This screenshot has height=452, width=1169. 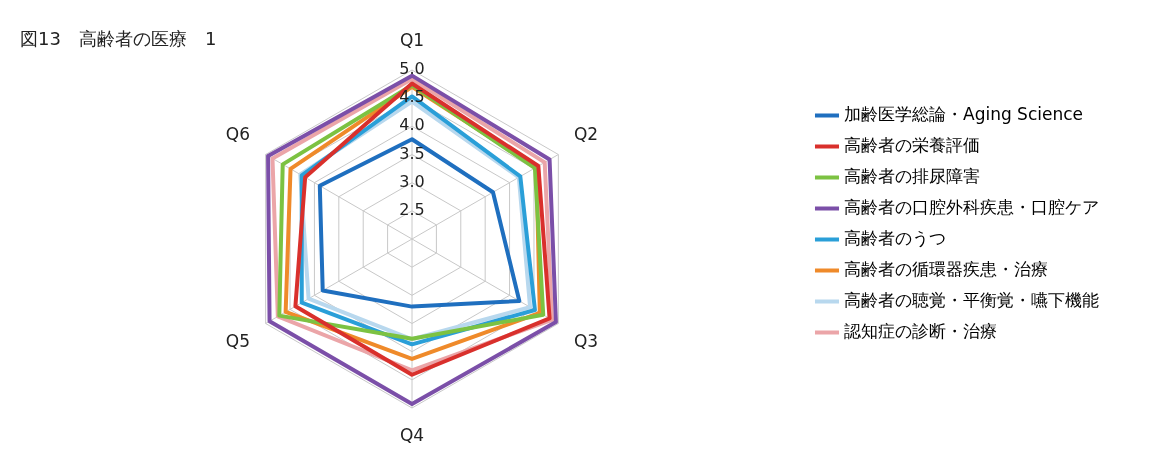 I want to click on legend-label: 高齢者の聴覚・平衡覚・嚥下機能, so click(x=971, y=299).